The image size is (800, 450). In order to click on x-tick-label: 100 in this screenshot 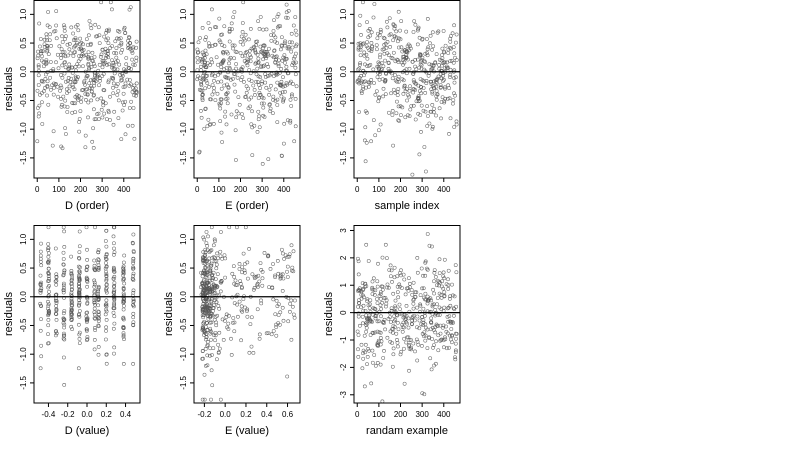, I will do `click(219, 189)`.